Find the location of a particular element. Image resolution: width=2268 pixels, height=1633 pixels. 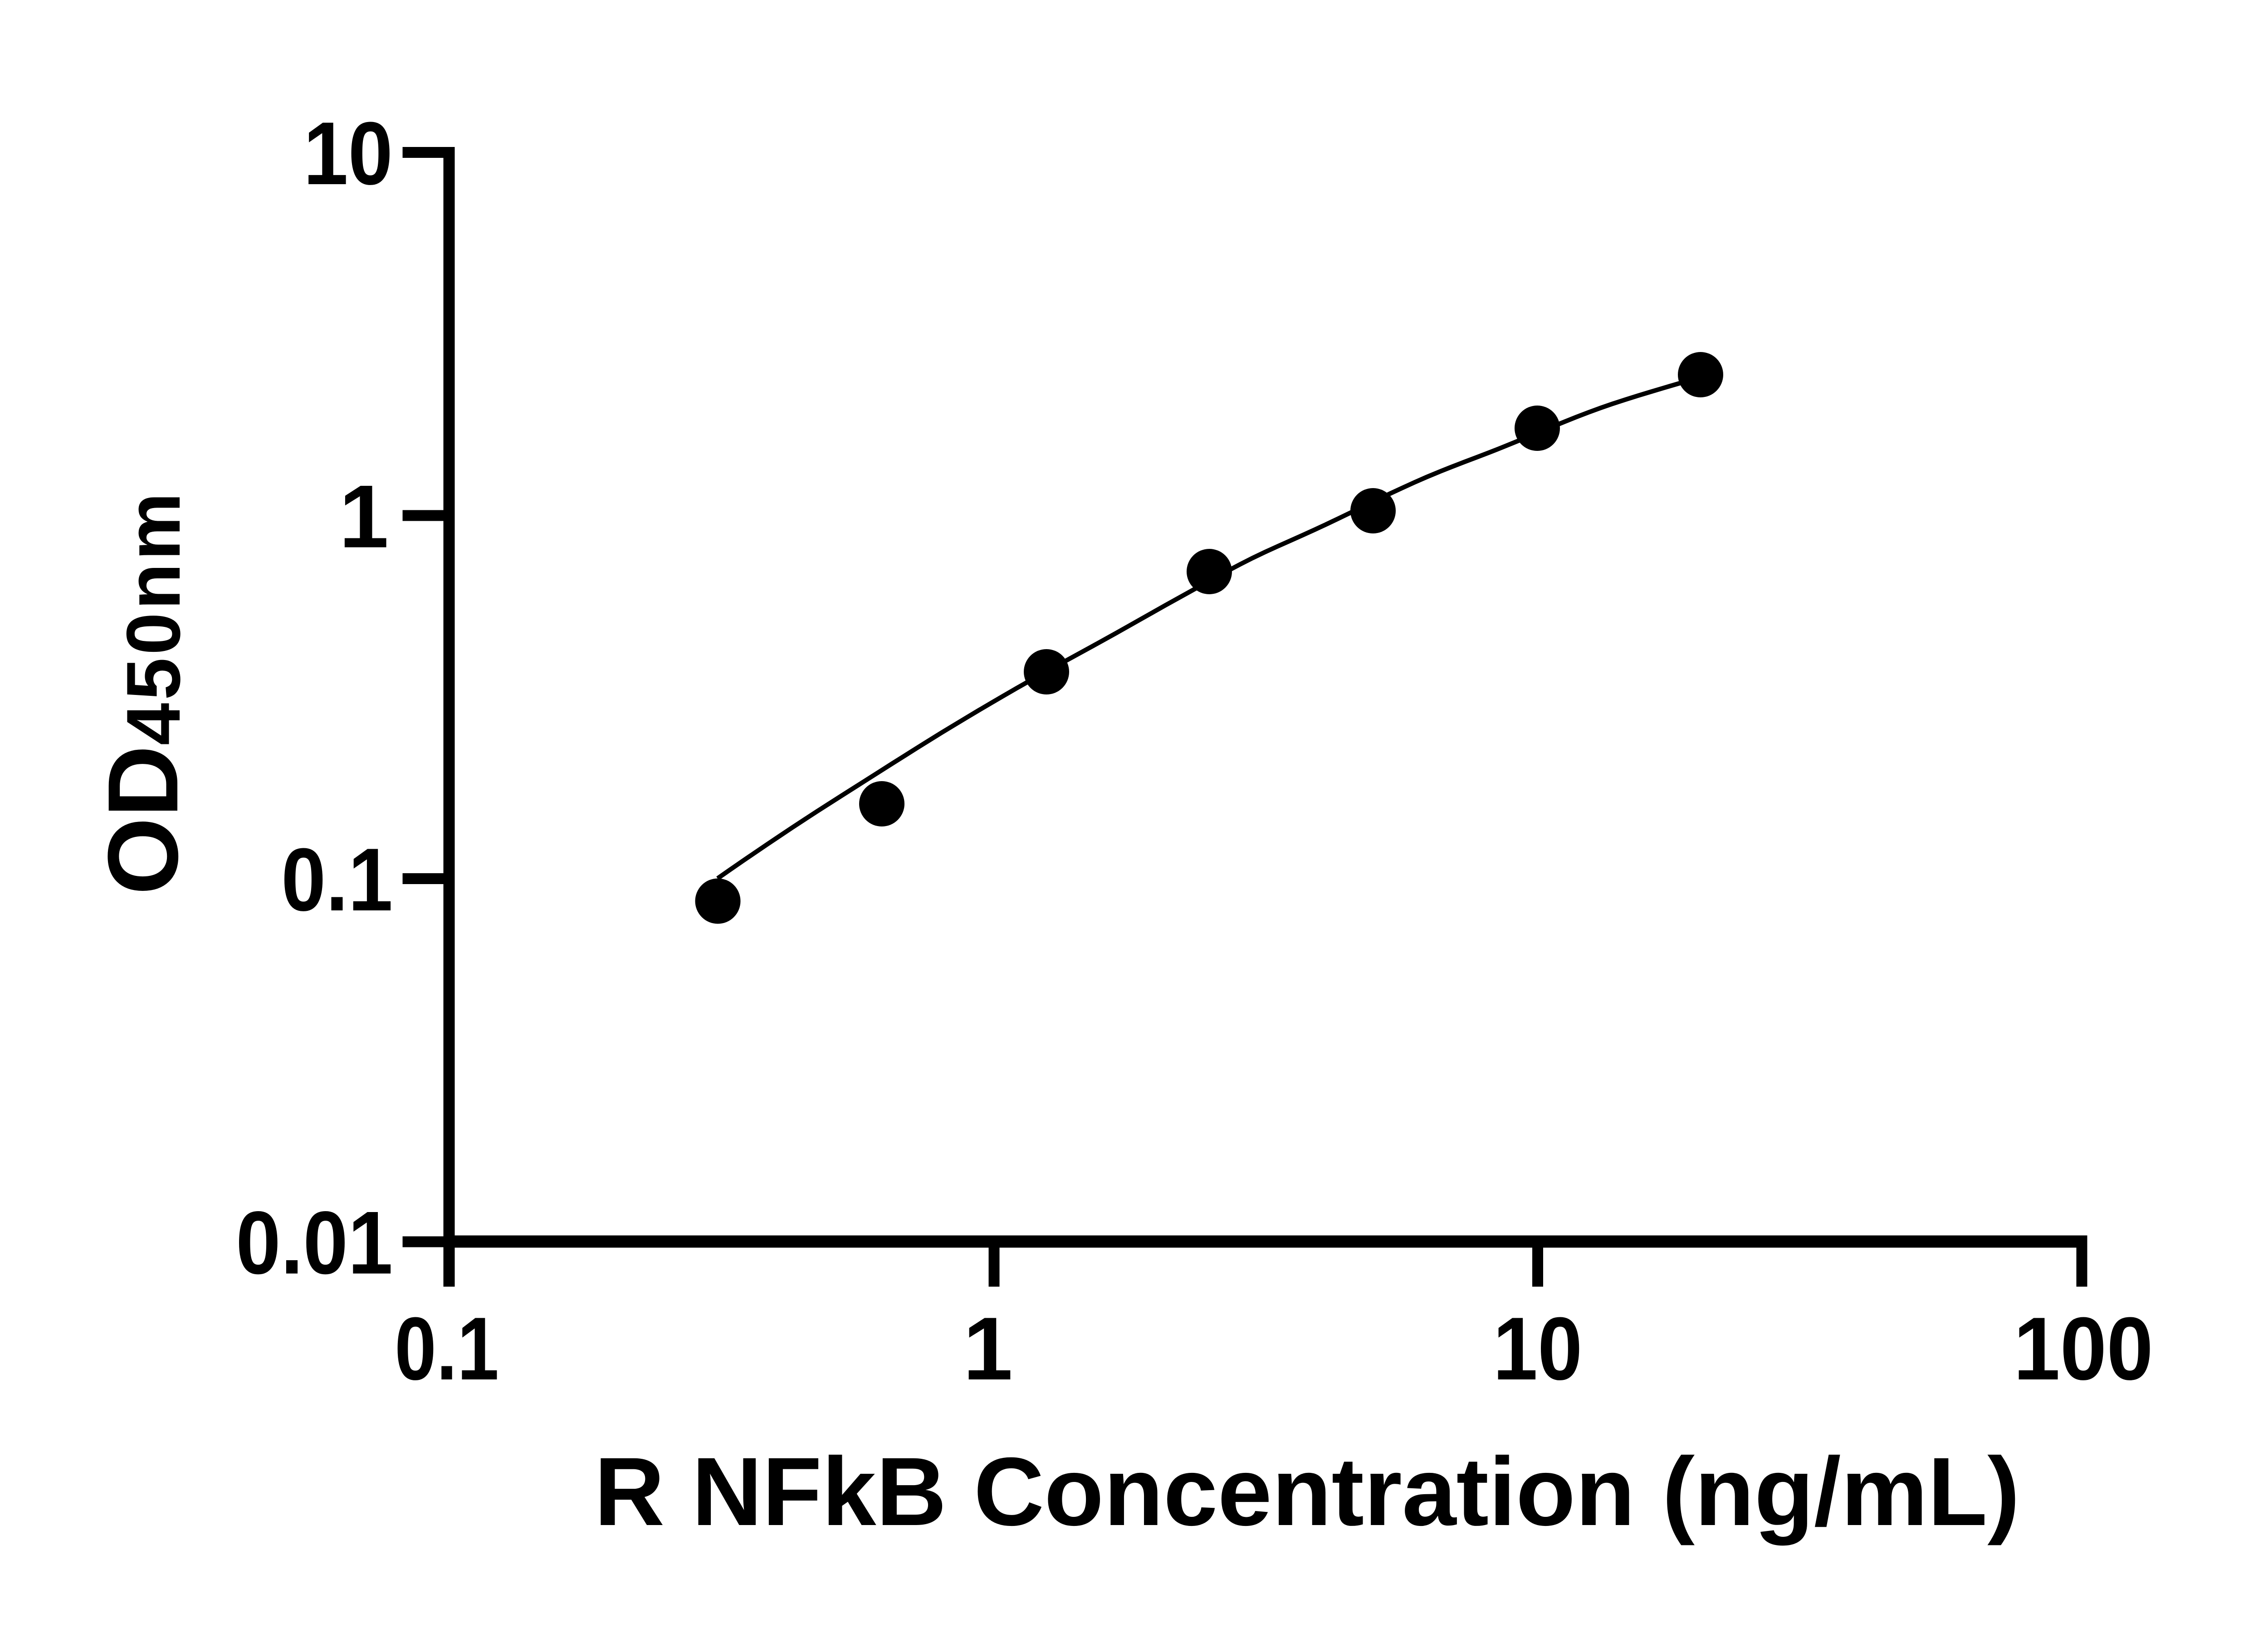

svg-text: OD450nm is located at coordinates (143, 694).